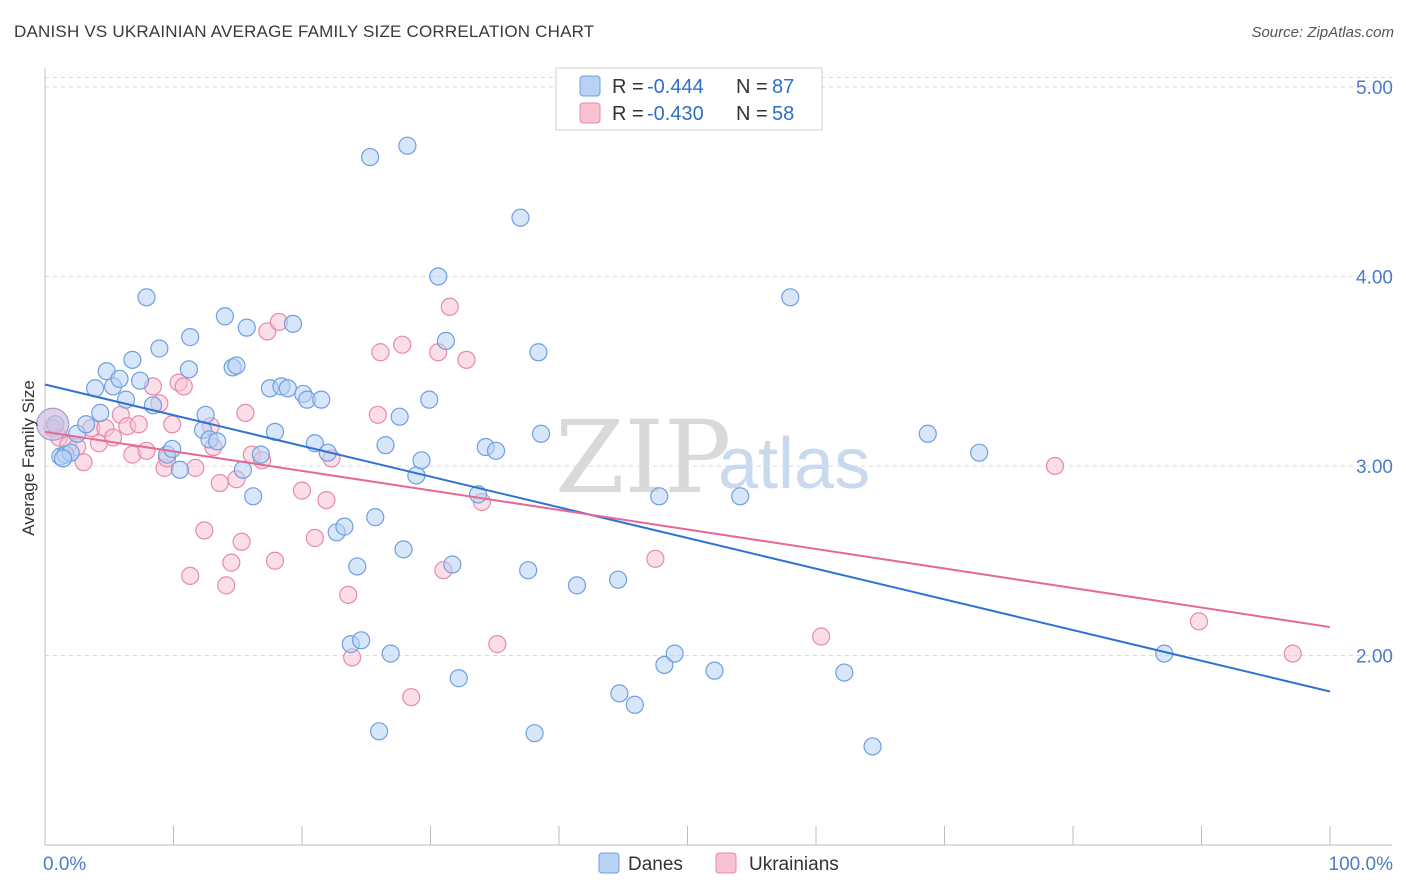  I want to click on source-credit: Source: ZipAtlas.com, so click(1322, 32).